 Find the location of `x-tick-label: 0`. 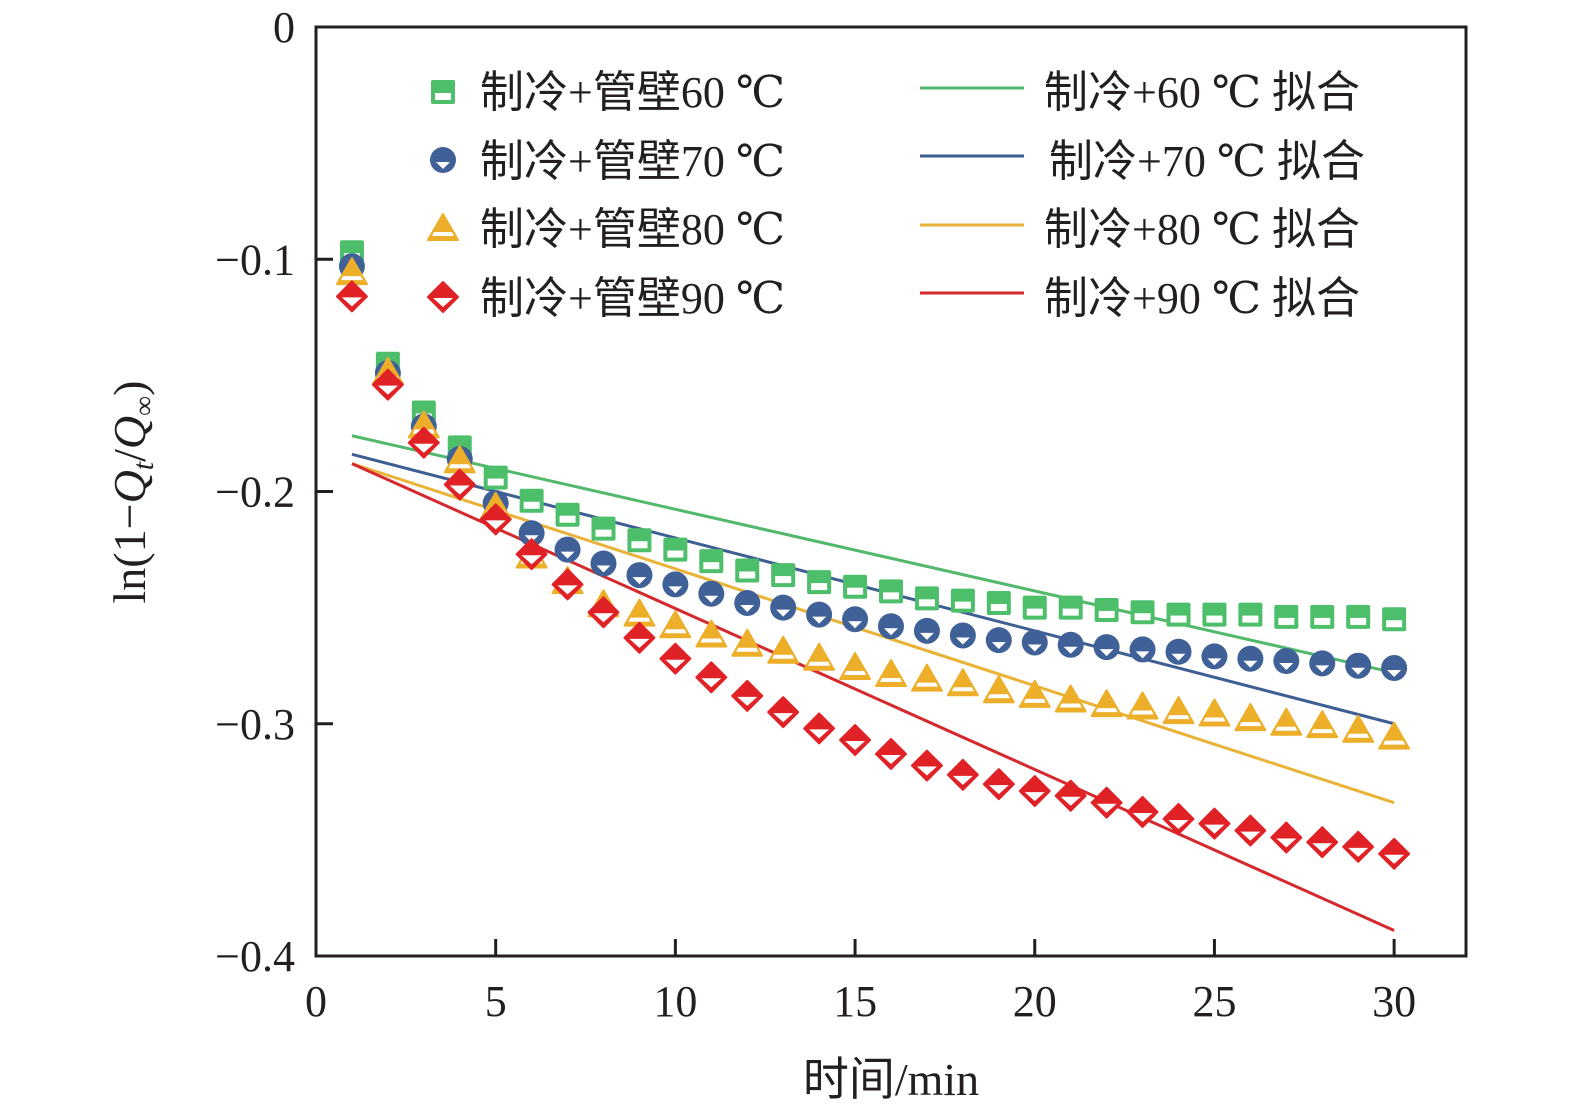

x-tick-label: 0 is located at coordinates (316, 1001).